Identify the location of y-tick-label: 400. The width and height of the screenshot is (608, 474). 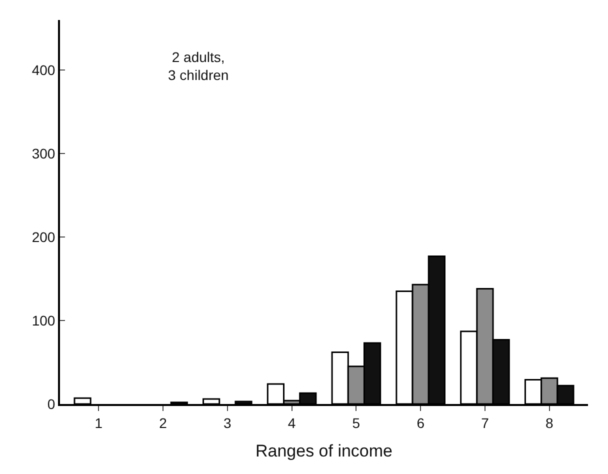
(44, 70).